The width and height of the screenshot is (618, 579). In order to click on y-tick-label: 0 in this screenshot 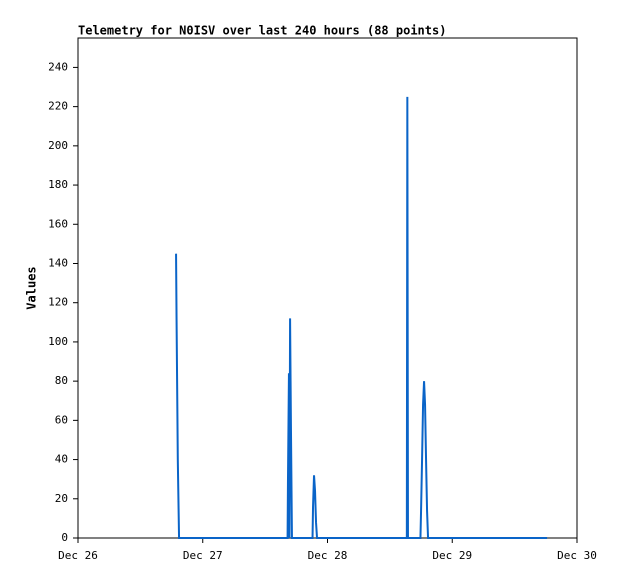, I will do `click(64, 537)`.